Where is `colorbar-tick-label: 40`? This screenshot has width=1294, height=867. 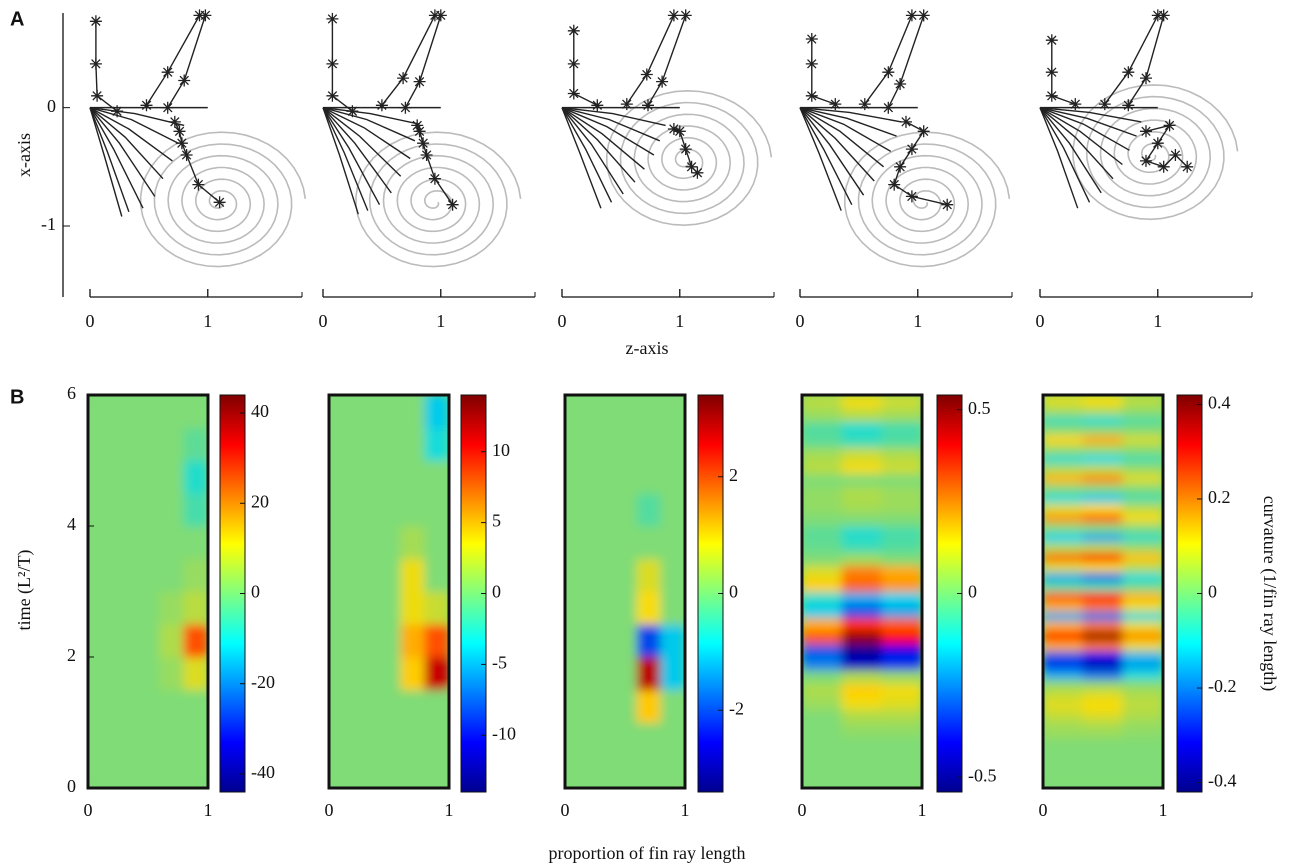 colorbar-tick-label: 40 is located at coordinates (260, 411).